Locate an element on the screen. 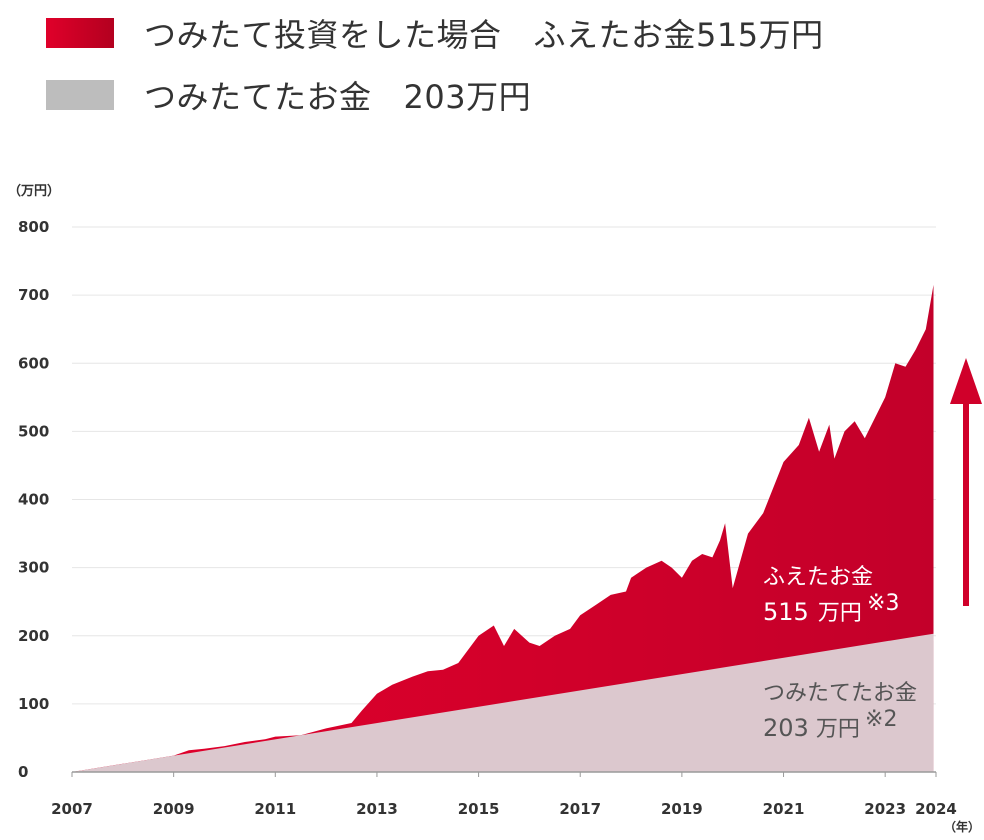 This screenshot has height=840, width=984. legend-text-savings: つみたてたお金 203万円 is located at coordinates (337, 95).